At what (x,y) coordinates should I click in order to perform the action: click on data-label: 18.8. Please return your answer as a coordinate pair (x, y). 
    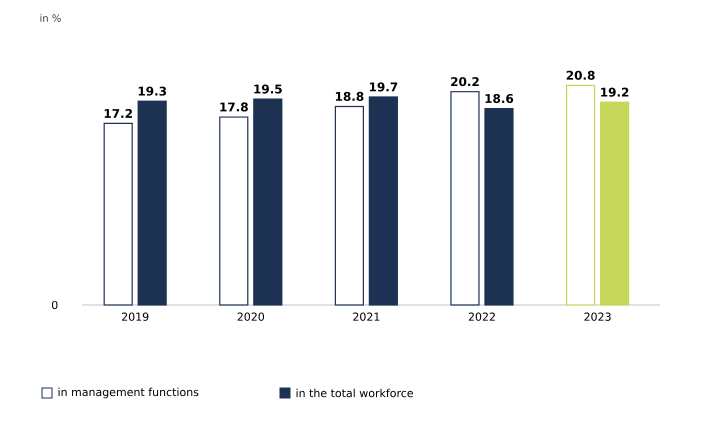
    Looking at the image, I should click on (350, 96).